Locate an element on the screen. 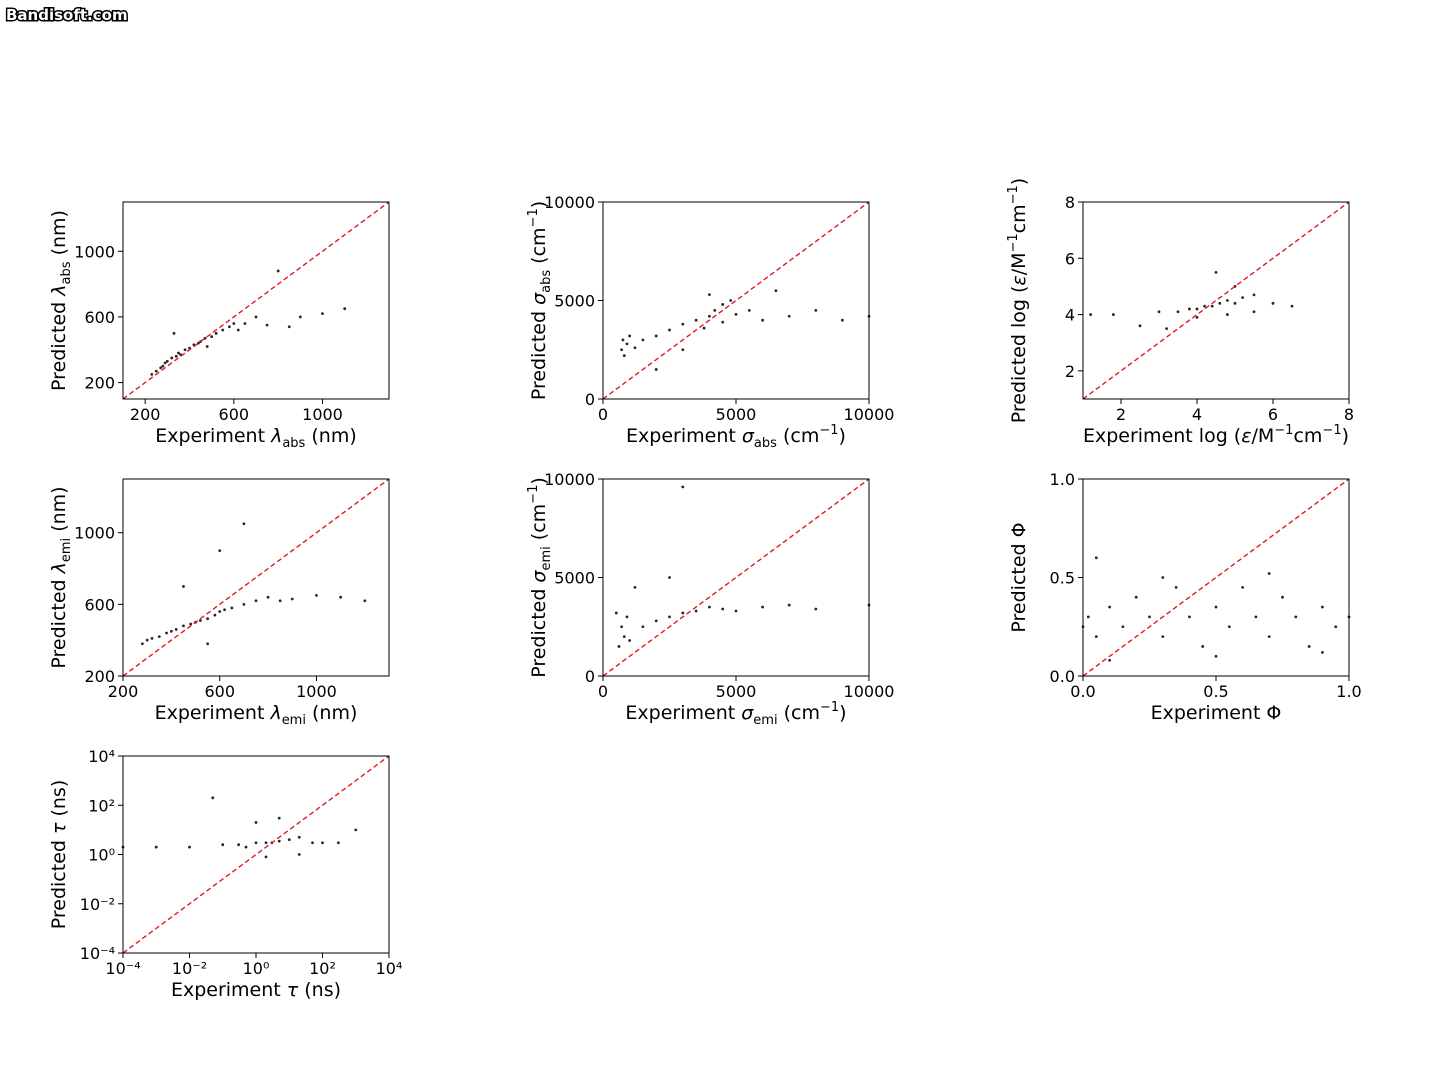  label-part: τ is located at coordinates (293, 990).